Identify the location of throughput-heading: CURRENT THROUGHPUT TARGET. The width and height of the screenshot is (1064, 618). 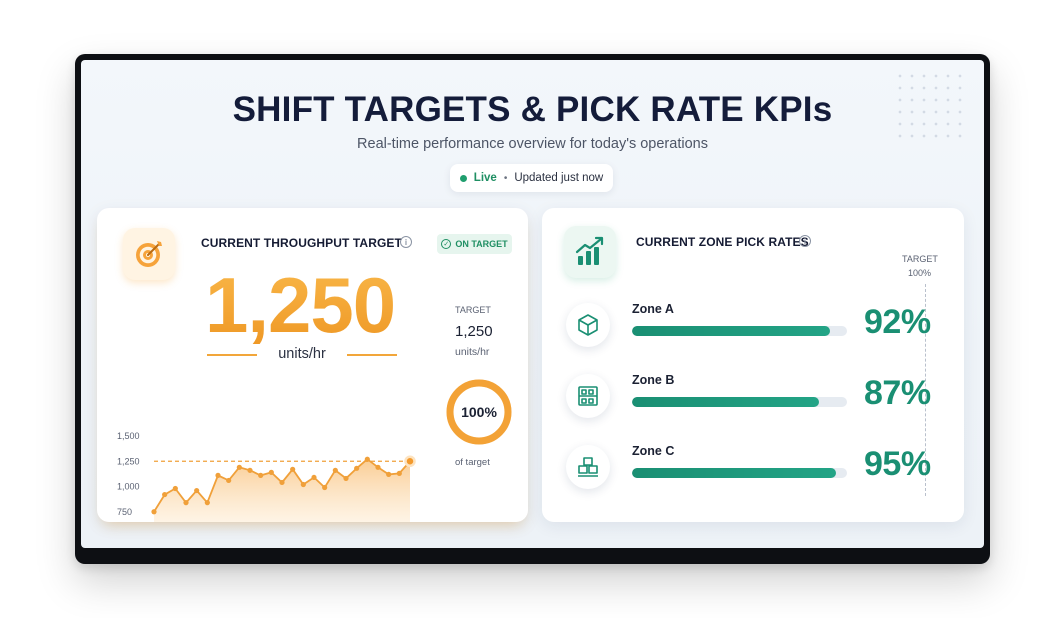
(301, 243).